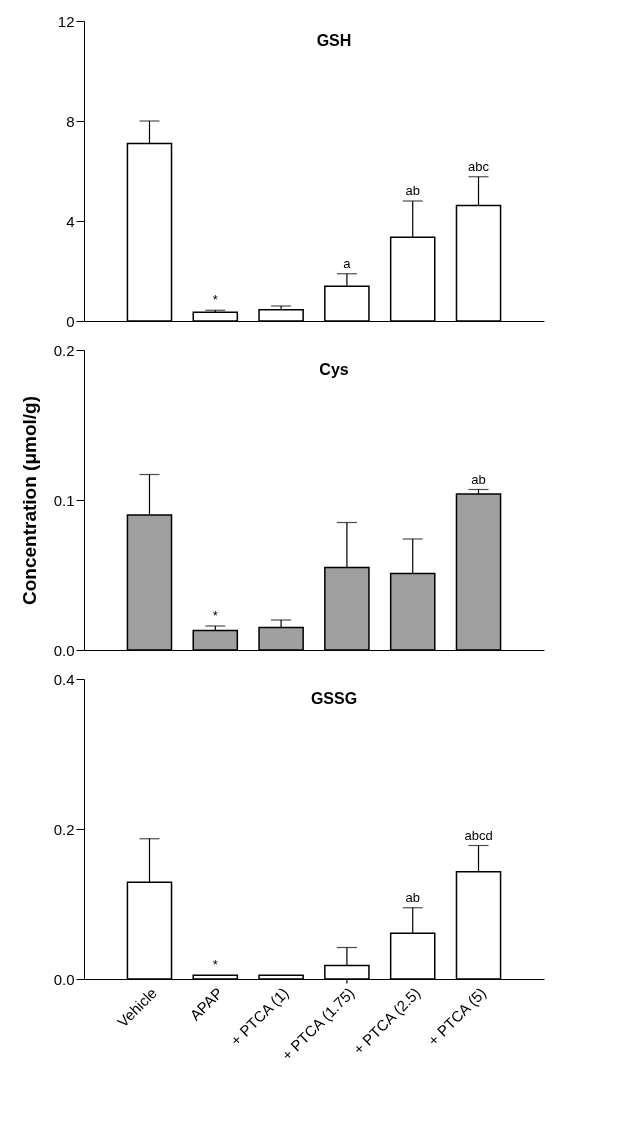 The width and height of the screenshot is (639, 1136). I want to click on annotation: abcd, so click(478, 835).